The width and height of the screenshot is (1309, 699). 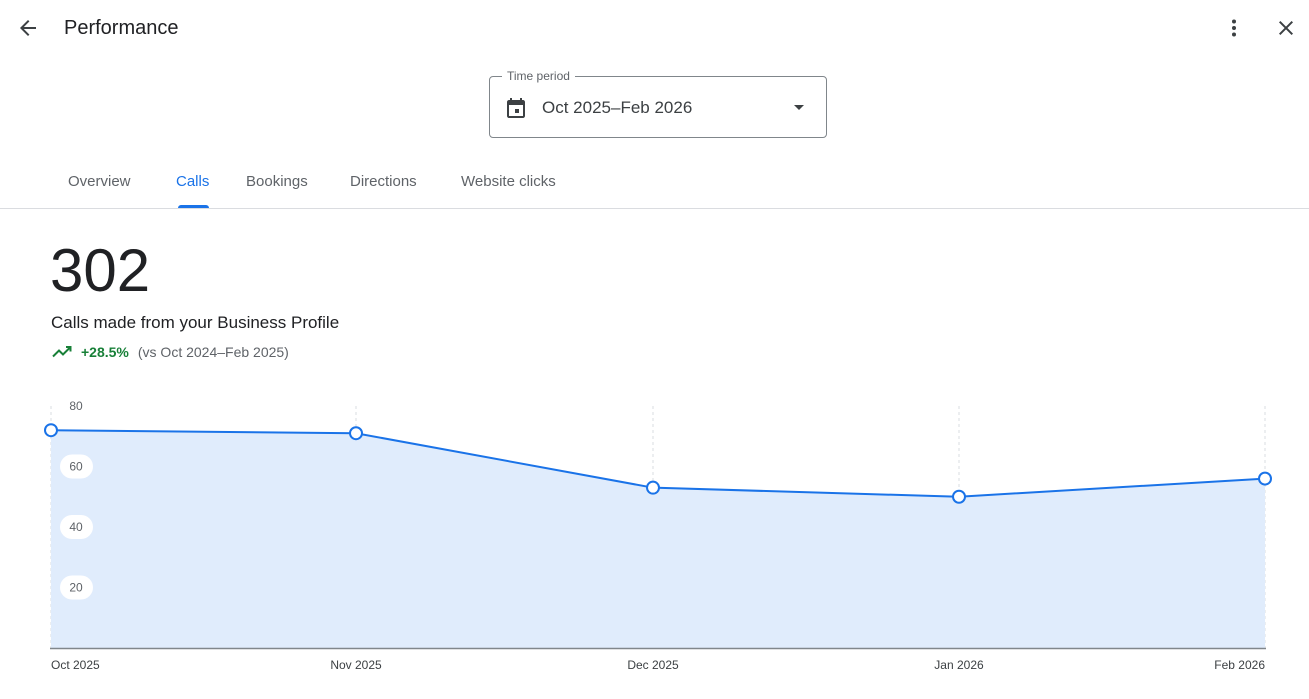 What do you see at coordinates (356, 665) in the screenshot?
I see `x-tick-label-1: Nov 2025` at bounding box center [356, 665].